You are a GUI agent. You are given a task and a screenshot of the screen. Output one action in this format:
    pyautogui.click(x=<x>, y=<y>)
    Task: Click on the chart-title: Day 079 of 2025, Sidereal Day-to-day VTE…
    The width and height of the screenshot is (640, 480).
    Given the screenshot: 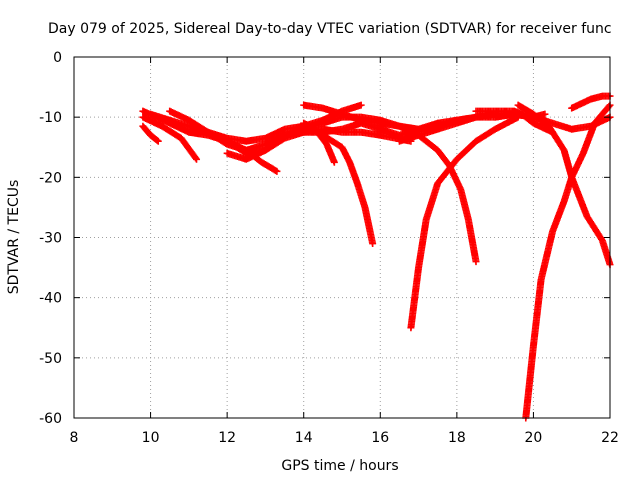 What is the action you would take?
    pyautogui.click(x=330, y=29)
    